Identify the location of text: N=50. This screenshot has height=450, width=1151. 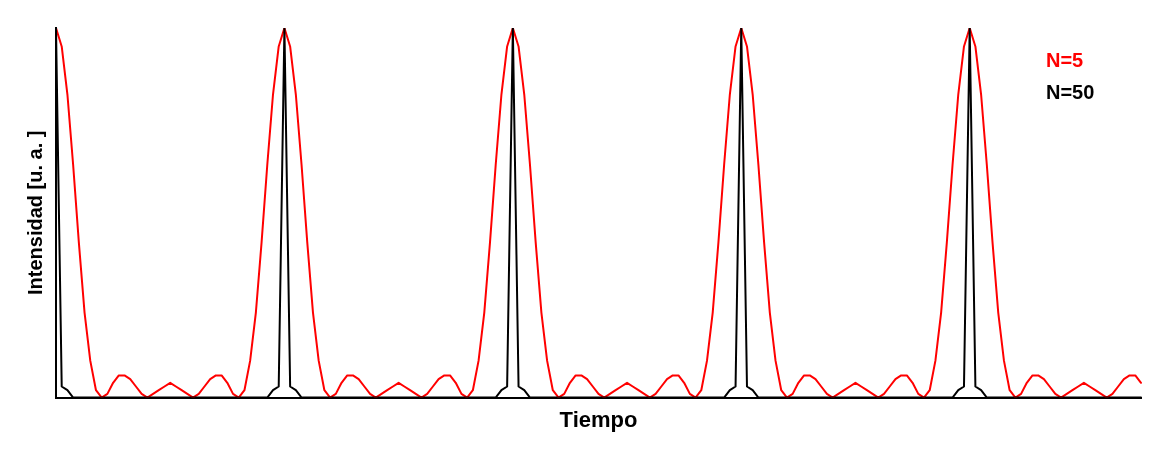
(1070, 91).